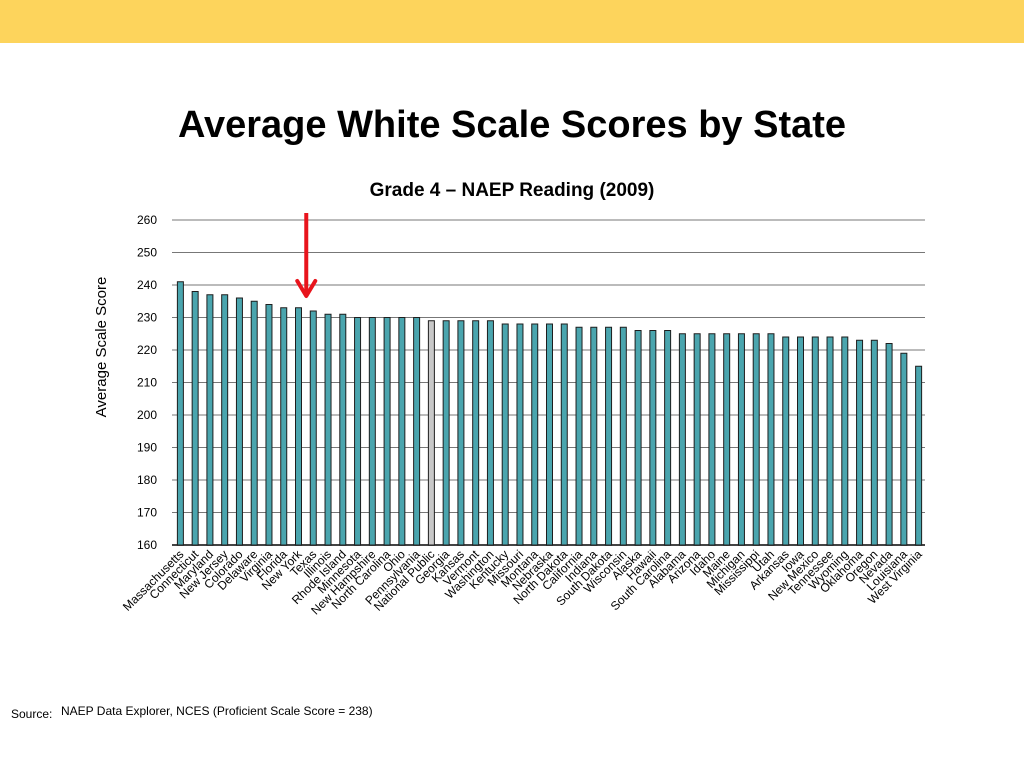 This screenshot has width=1024, height=768. I want to click on y-tick-label: 230, so click(147, 318).